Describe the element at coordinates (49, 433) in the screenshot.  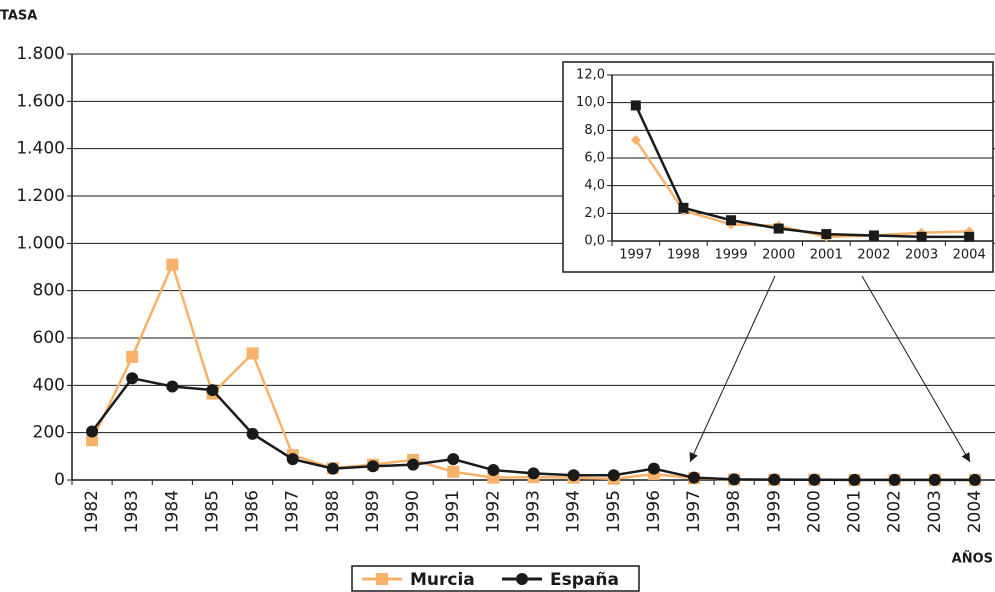
I see `y-tick-label: 200` at that location.